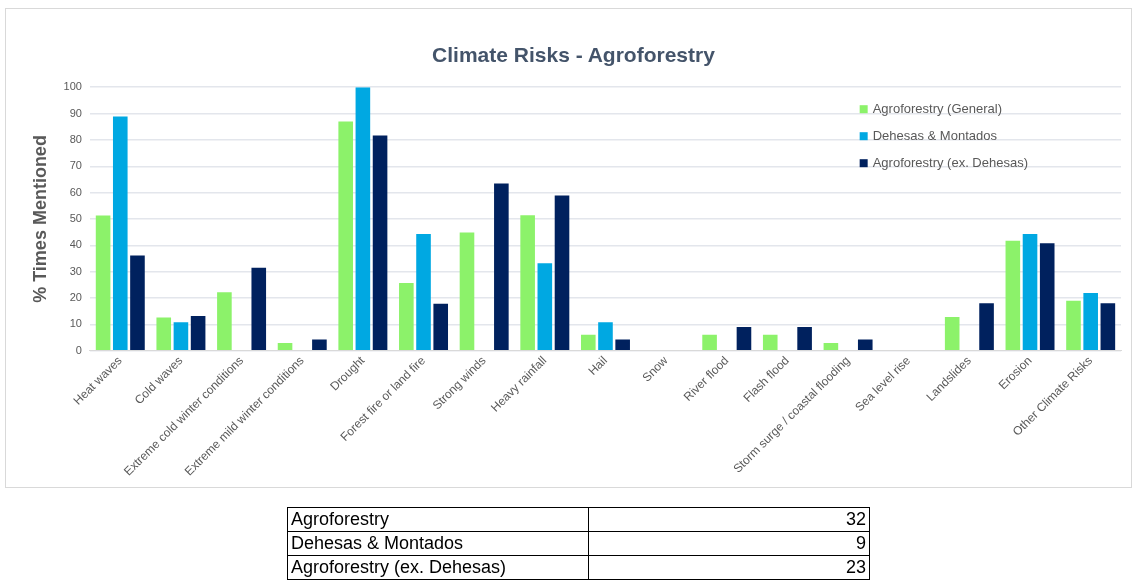 The height and width of the screenshot is (587, 1140). I want to click on y-axis-title: % Times Mentioned, so click(39, 219).